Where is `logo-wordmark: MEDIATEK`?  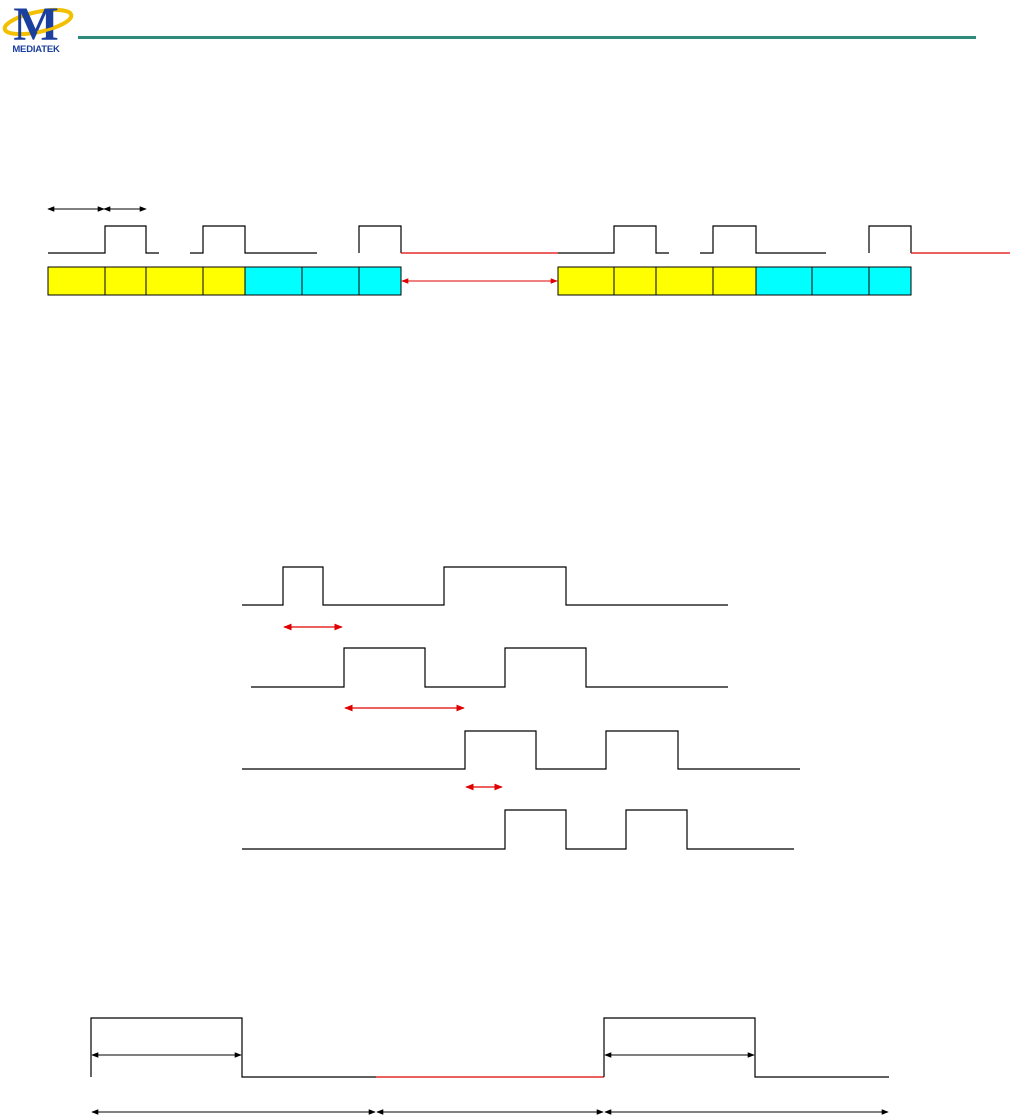 logo-wordmark: MEDIATEK is located at coordinates (36, 49).